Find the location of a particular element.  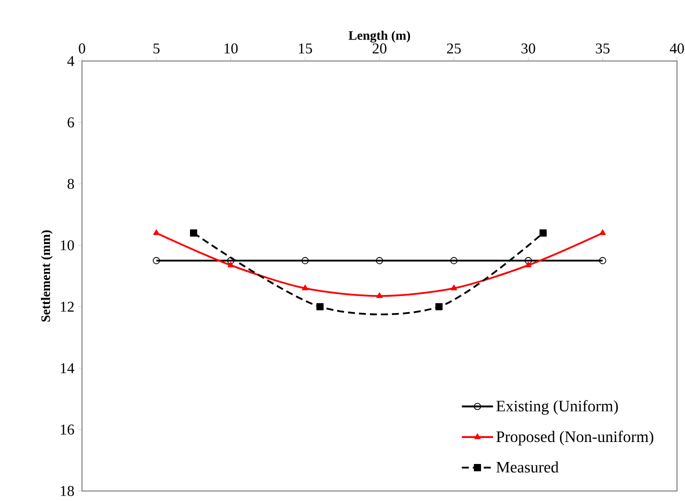

x-tick-label: 30 is located at coordinates (529, 48).